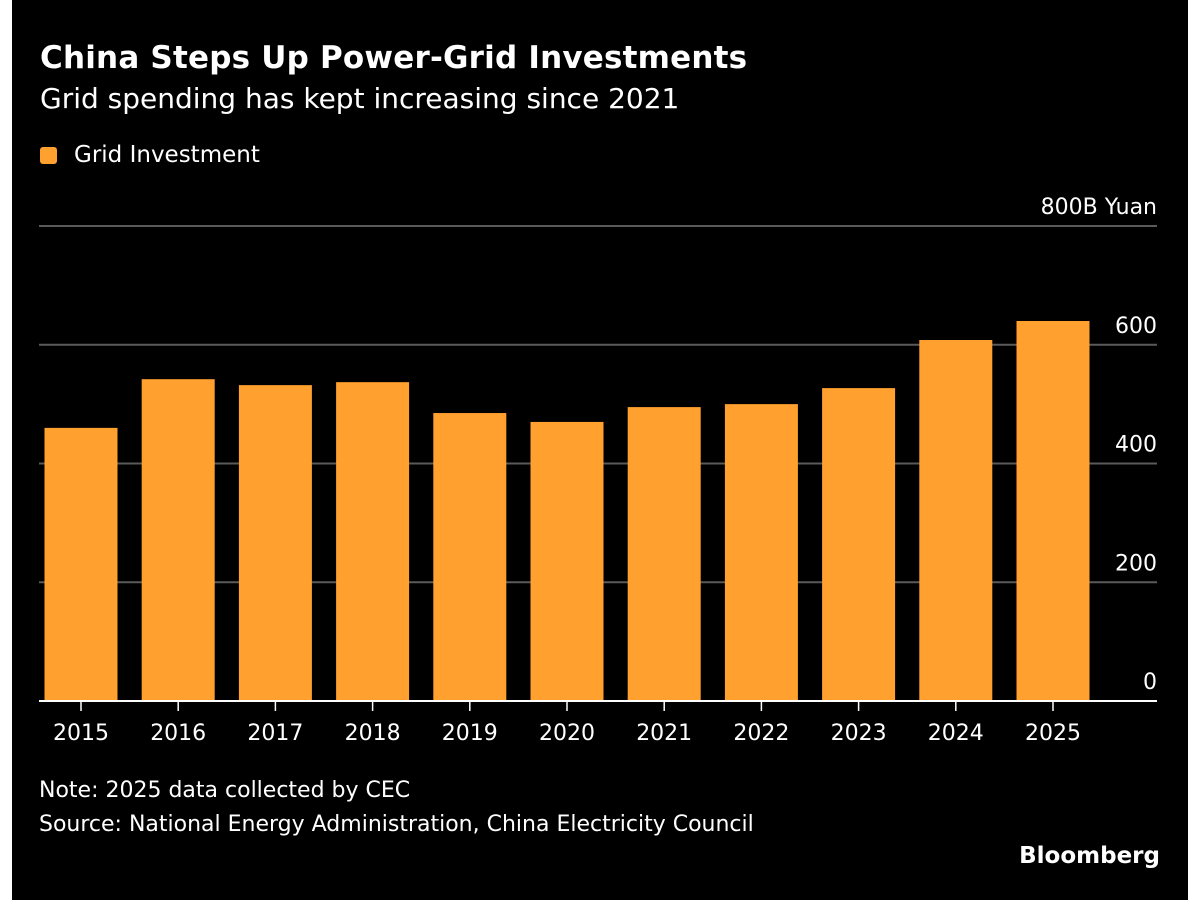 Image resolution: width=1200 pixels, height=900 pixels. Describe the element at coordinates (81, 564) in the screenshot. I see `bar-2015` at that location.